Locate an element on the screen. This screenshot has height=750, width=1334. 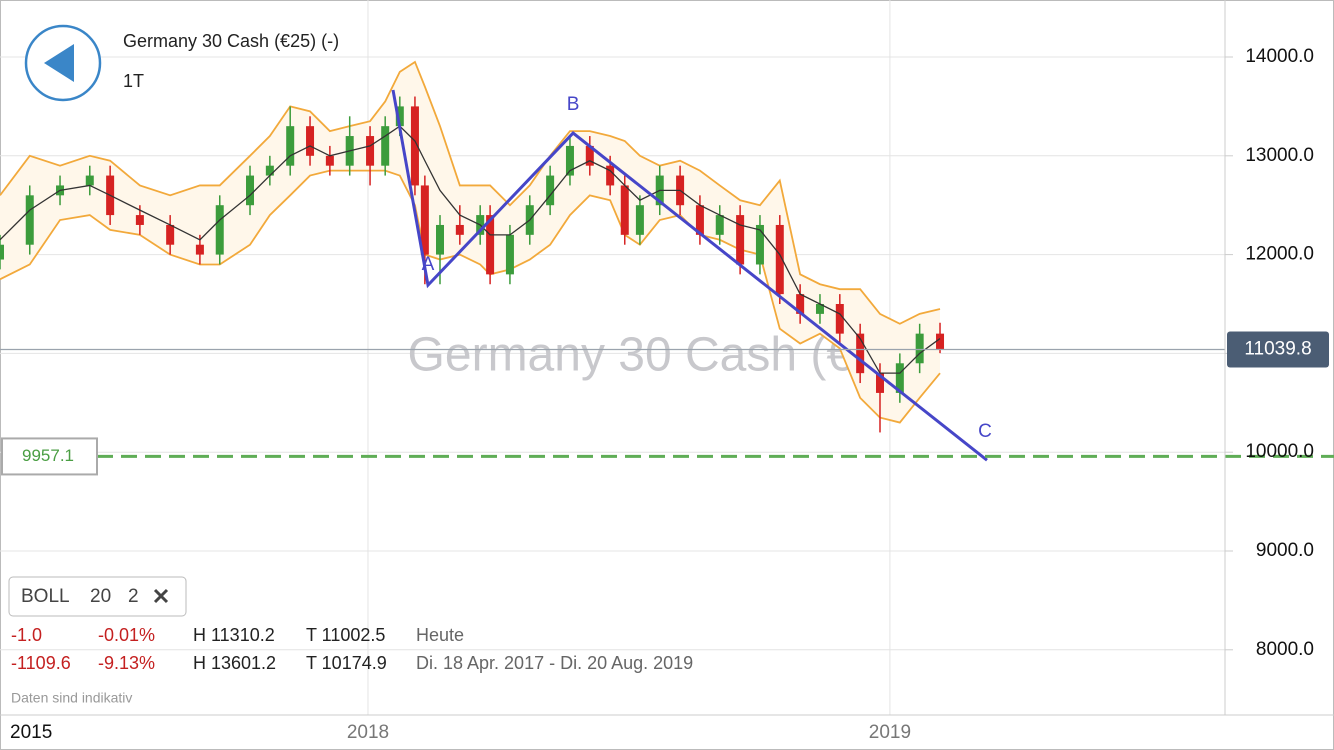
back-button is located at coordinates (63, 63).